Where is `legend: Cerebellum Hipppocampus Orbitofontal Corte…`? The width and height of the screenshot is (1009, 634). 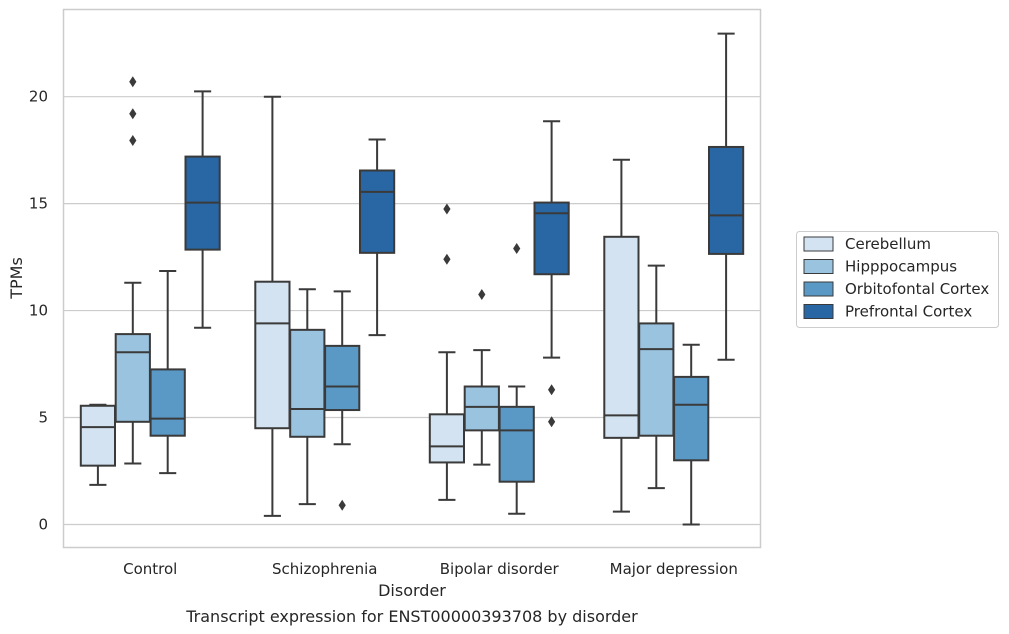
legend: Cerebellum Hipppocampus Orbitofontal Corte… is located at coordinates (897, 279).